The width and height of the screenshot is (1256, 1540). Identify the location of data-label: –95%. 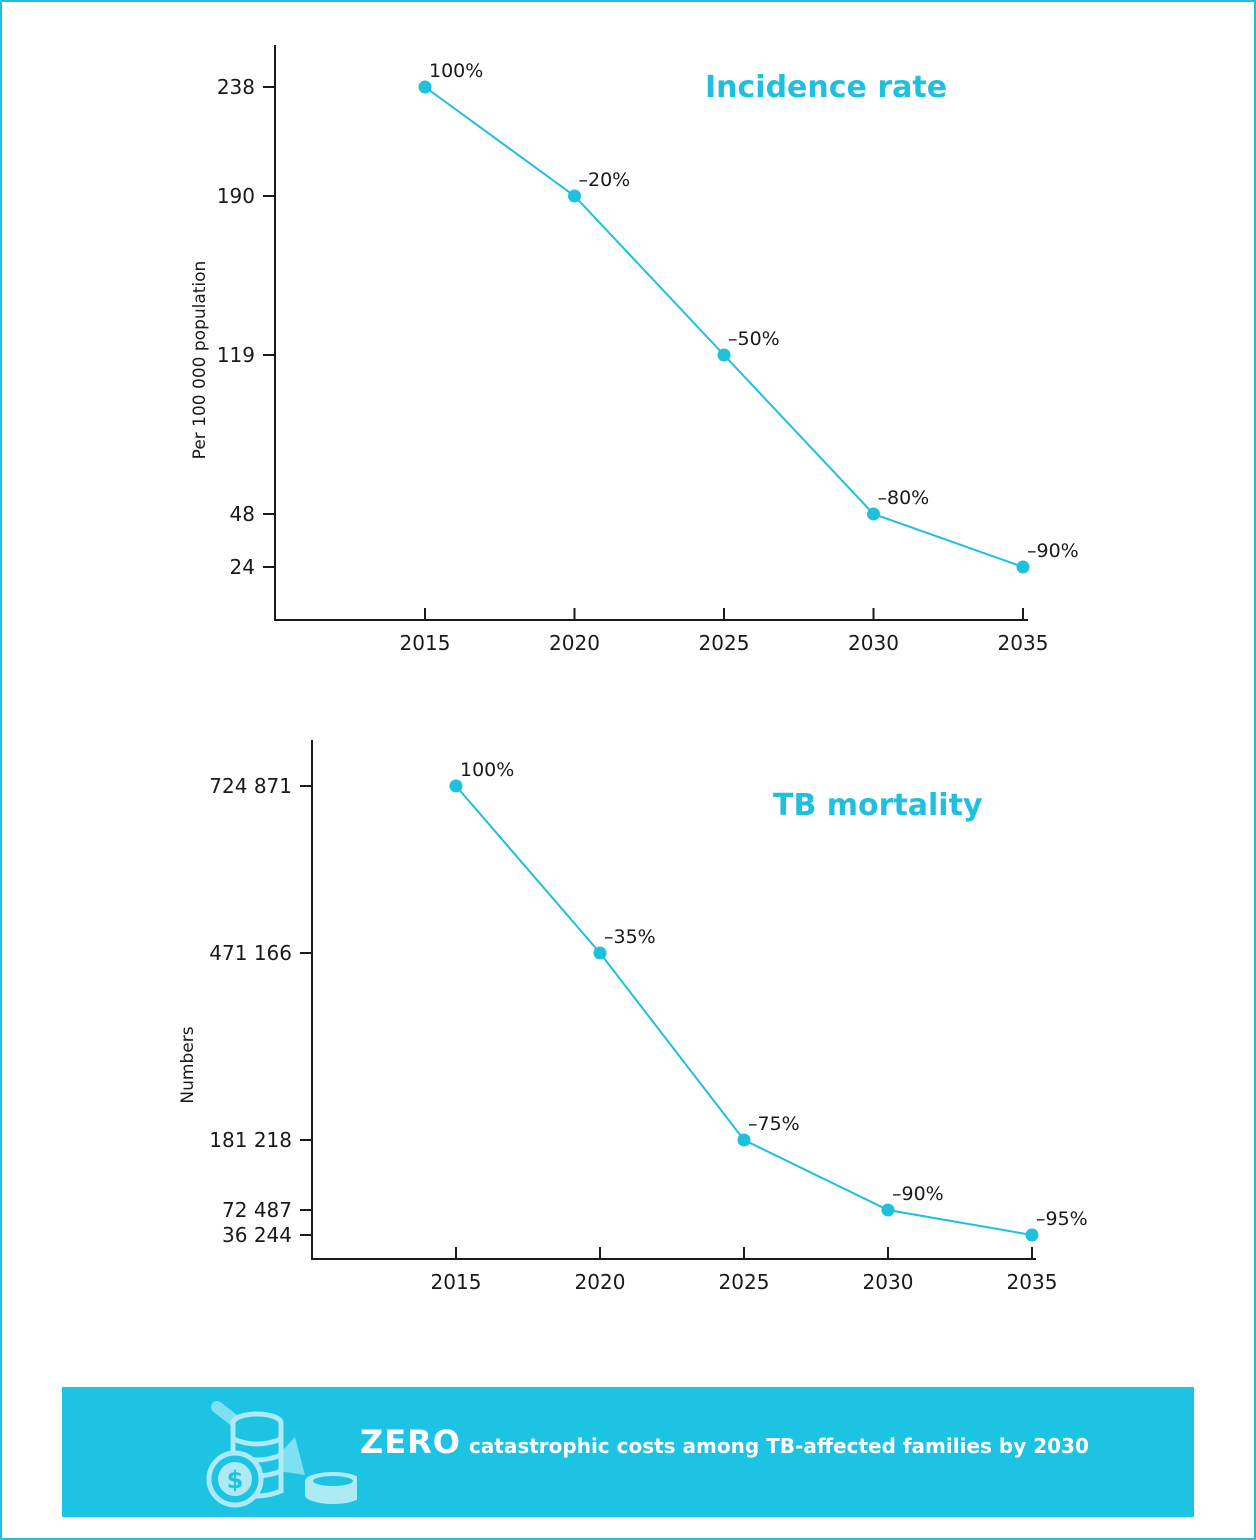
(1062, 1219).